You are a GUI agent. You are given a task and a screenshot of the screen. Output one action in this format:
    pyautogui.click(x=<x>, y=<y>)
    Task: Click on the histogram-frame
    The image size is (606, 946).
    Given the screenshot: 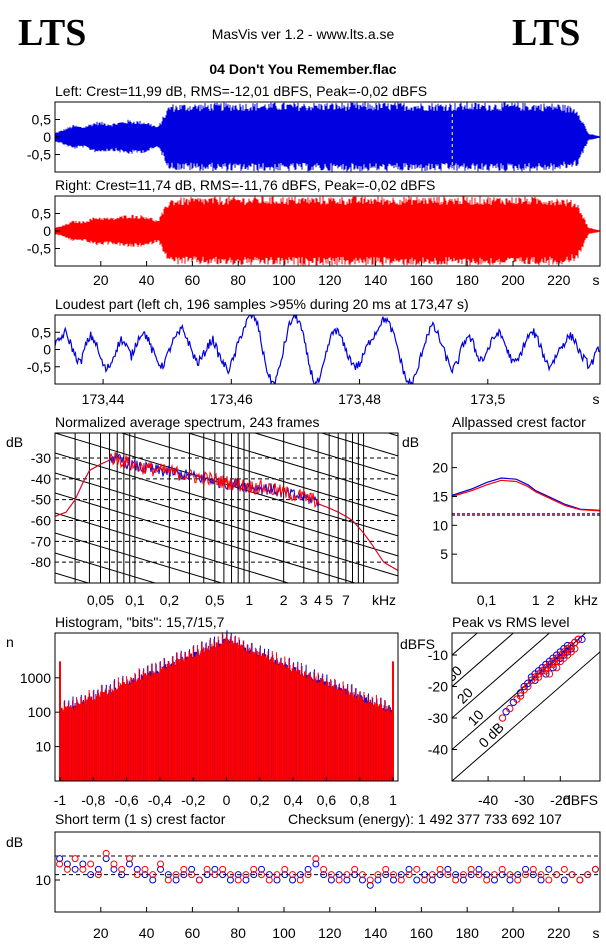 What is the action you would take?
    pyautogui.click(x=226, y=707)
    